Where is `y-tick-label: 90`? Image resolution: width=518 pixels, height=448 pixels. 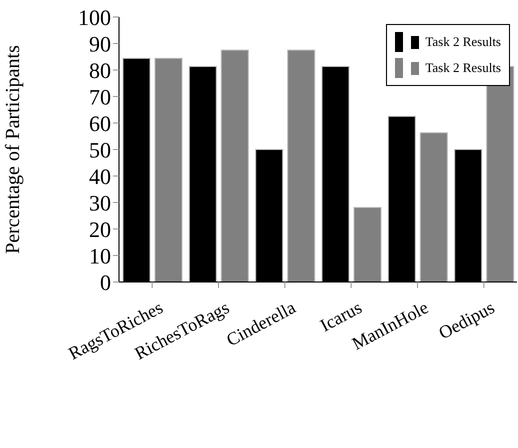 y-tick-label: 90 is located at coordinates (100, 43).